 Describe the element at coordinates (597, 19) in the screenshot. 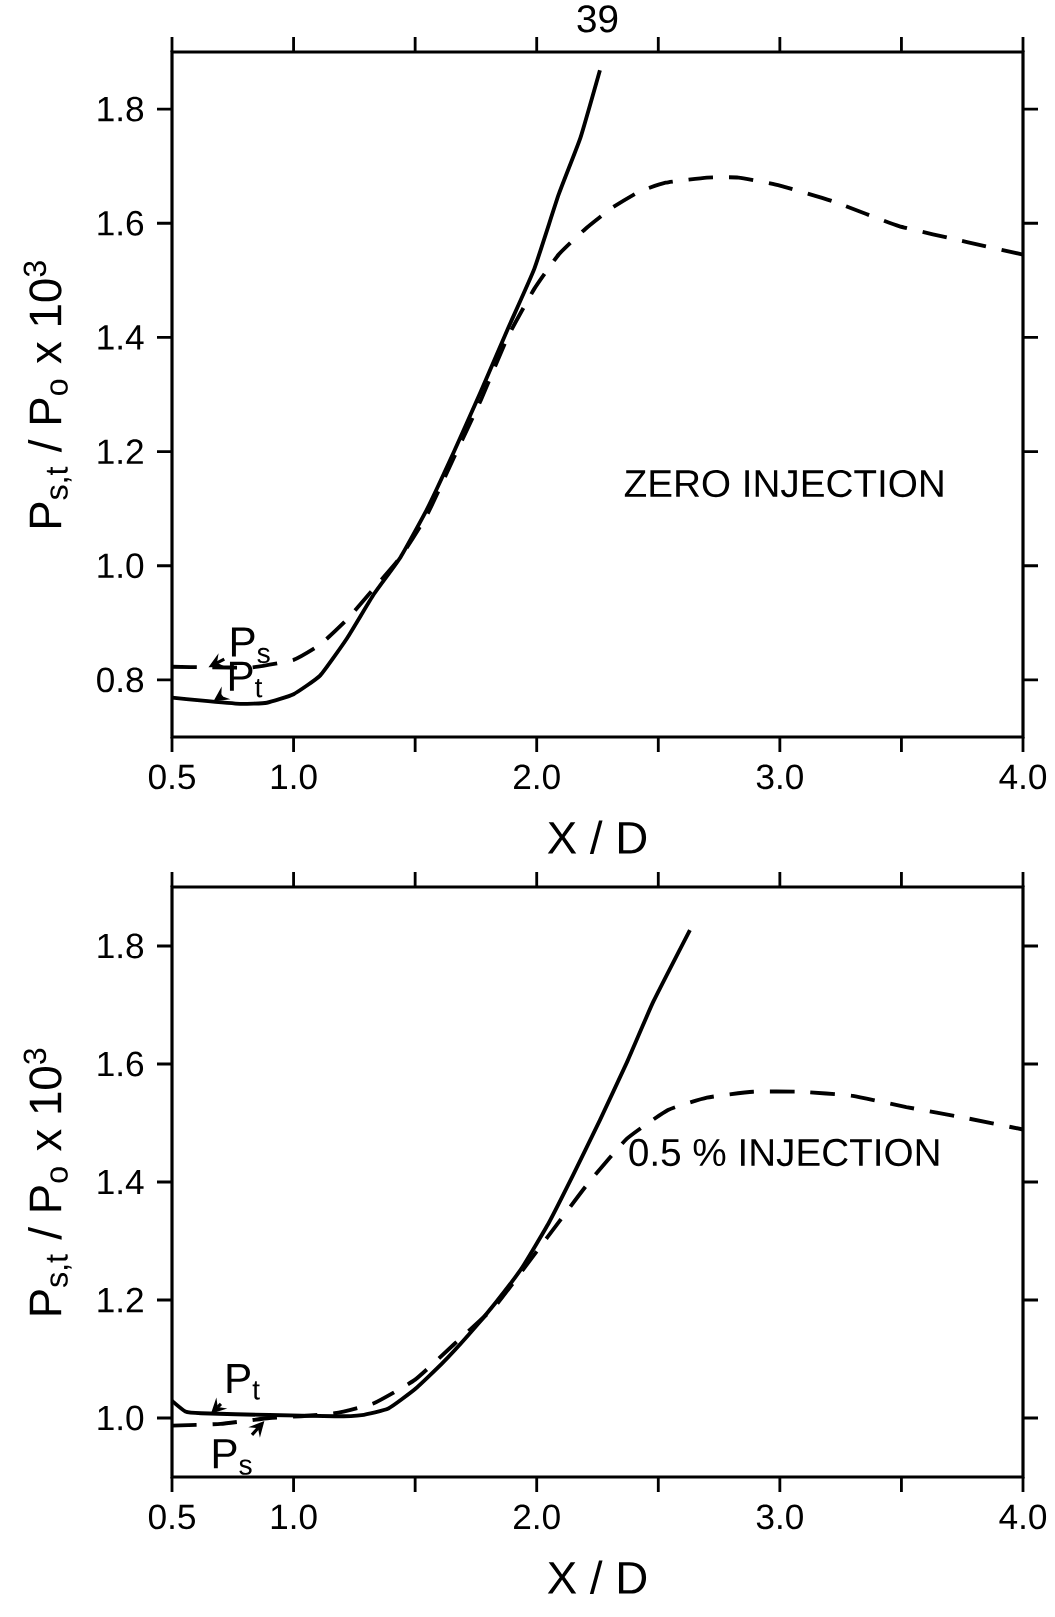

I see `chart-title: 39` at that location.